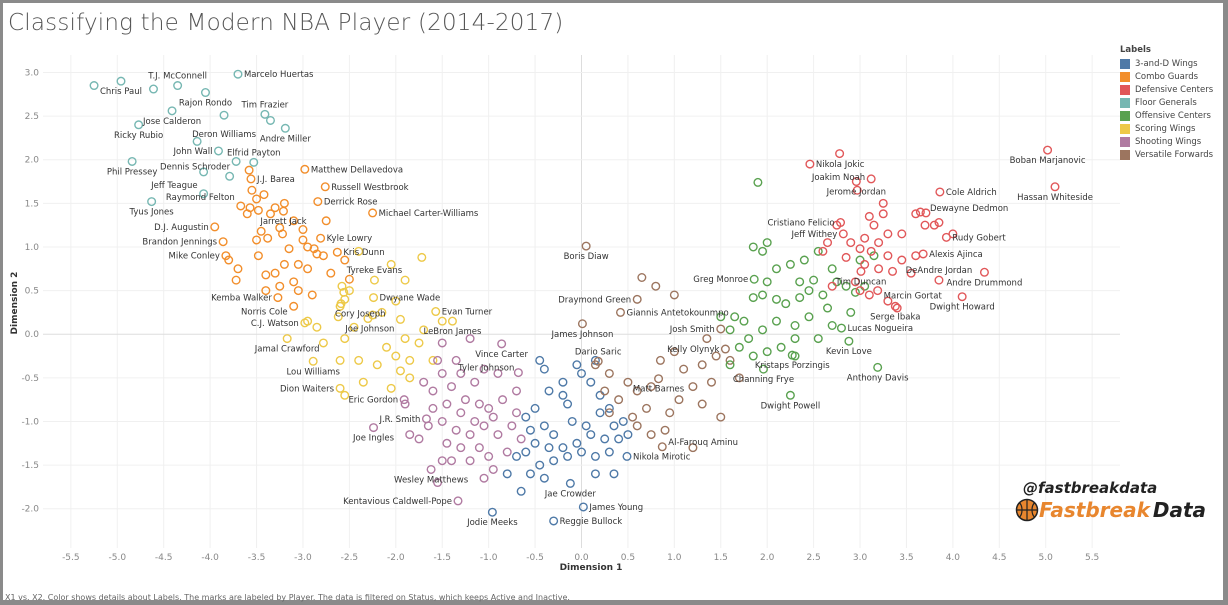 This screenshot has height=605, width=1228. Describe the element at coordinates (1166, 76) in the screenshot. I see `legend-item: Combo Guards` at that location.